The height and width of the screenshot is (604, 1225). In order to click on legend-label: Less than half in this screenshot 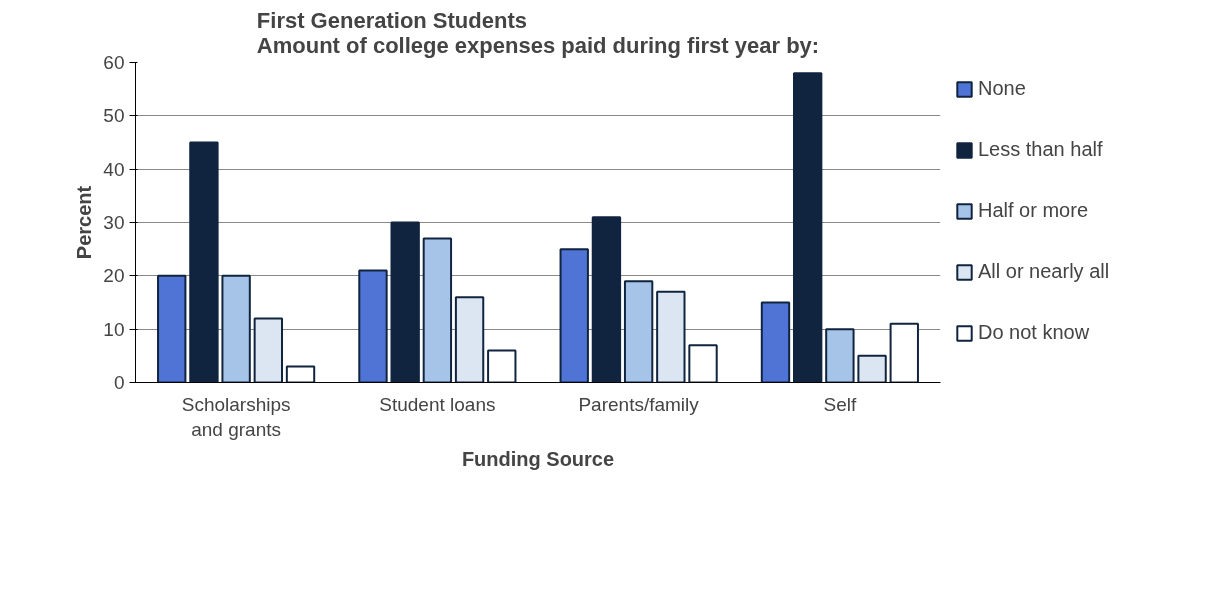, I will do `click(1040, 149)`.